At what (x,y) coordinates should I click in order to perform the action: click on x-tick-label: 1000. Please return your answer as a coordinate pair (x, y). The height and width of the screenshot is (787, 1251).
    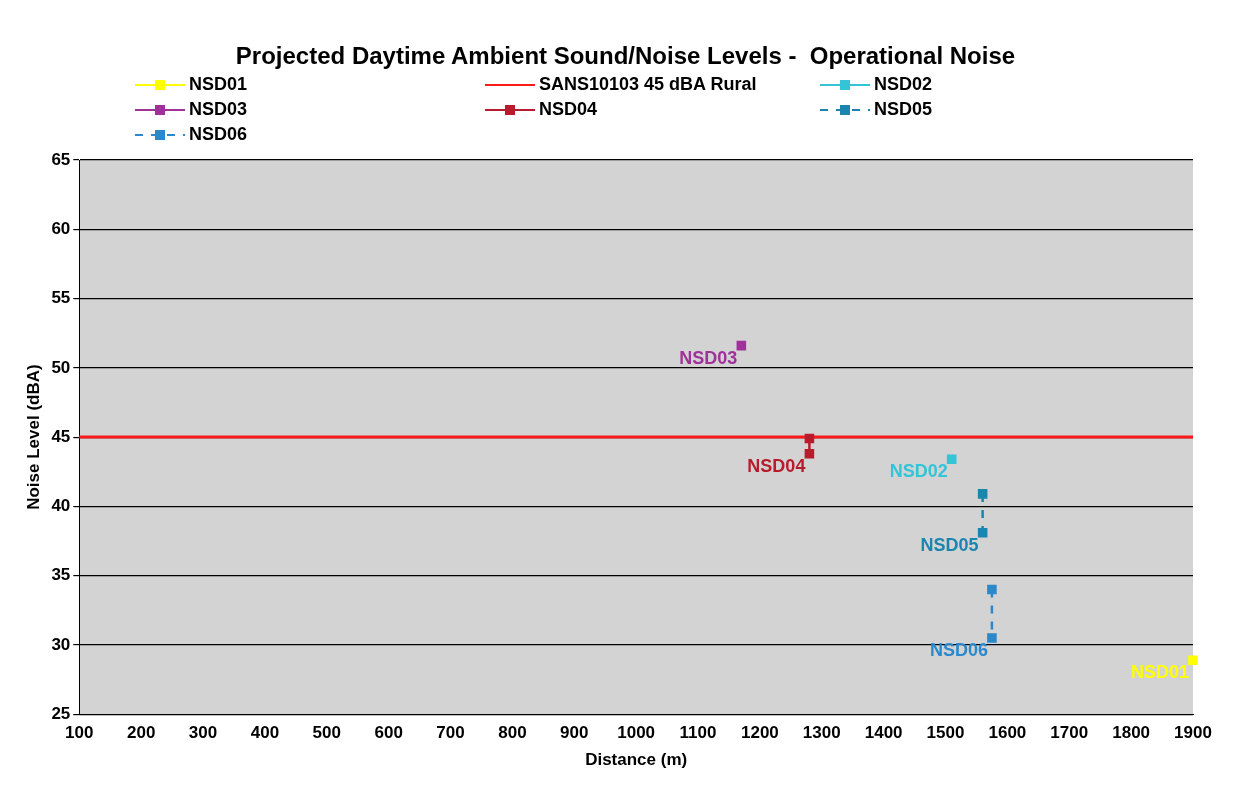
    Looking at the image, I should click on (636, 733).